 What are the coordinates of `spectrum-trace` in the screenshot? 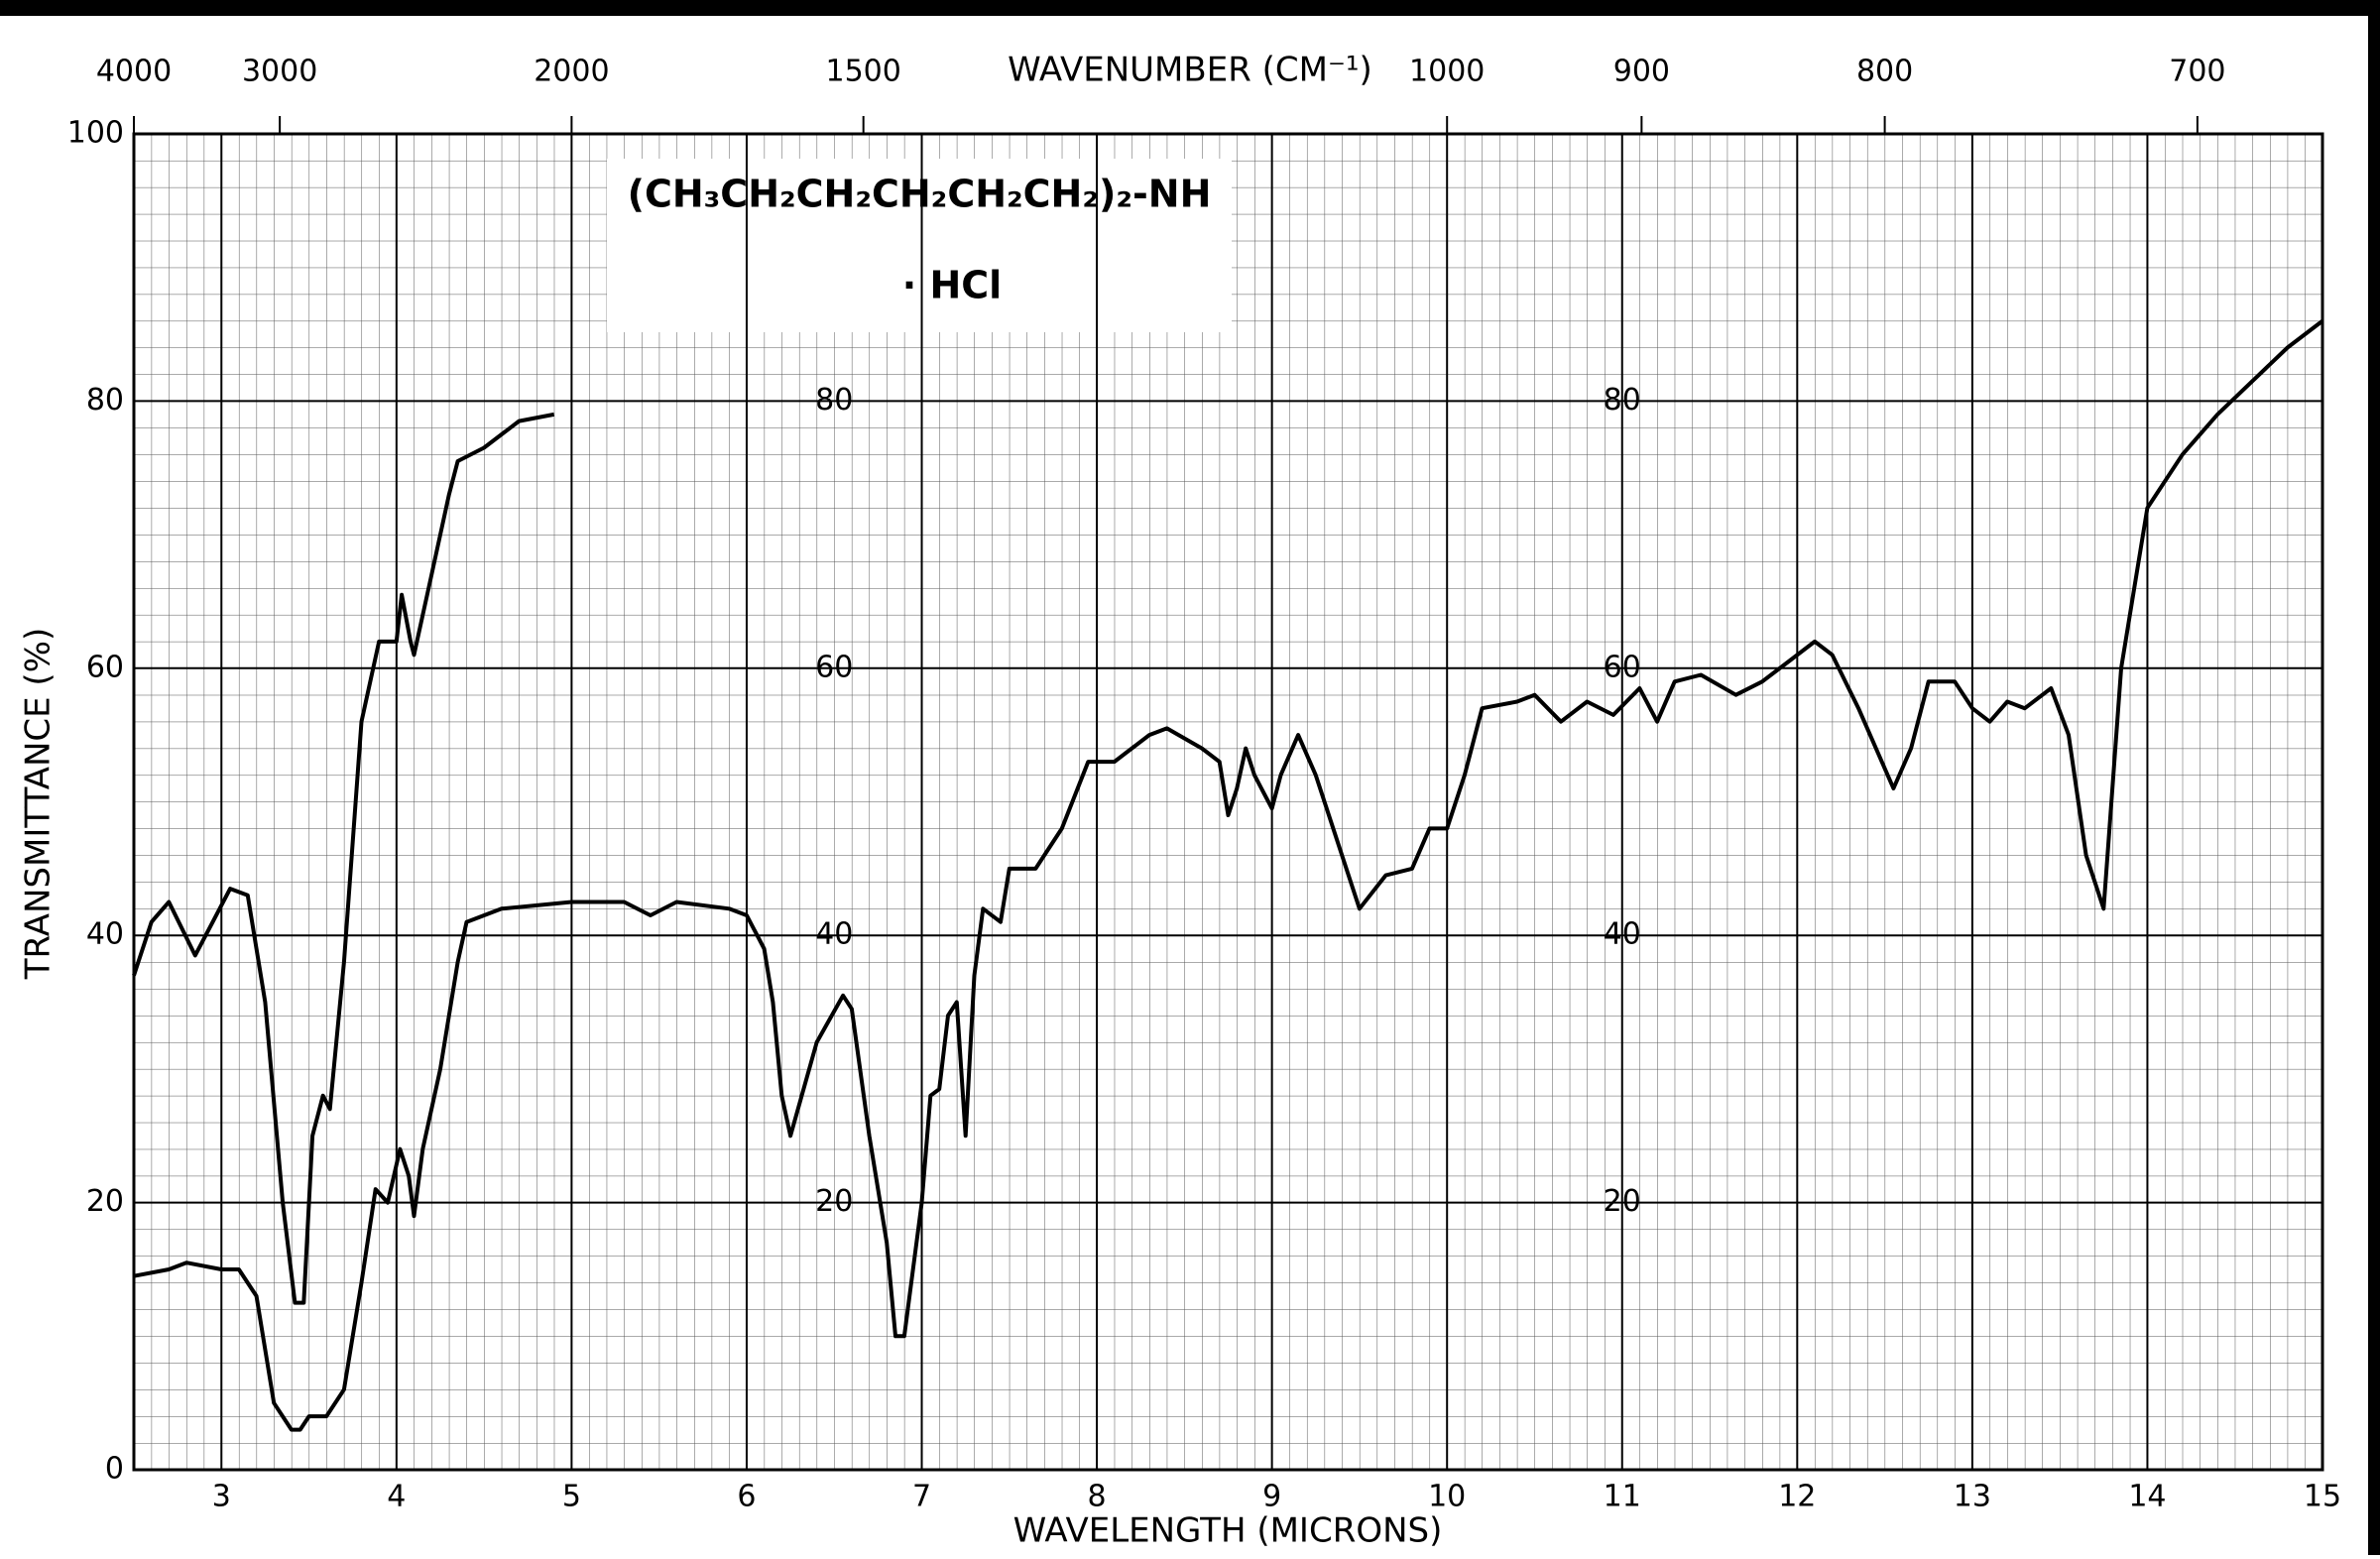 It's located at (343, 859).